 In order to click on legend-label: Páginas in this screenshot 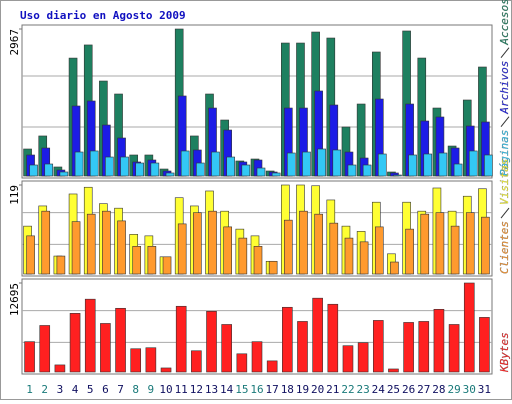, I will do `click(504, 153)`.